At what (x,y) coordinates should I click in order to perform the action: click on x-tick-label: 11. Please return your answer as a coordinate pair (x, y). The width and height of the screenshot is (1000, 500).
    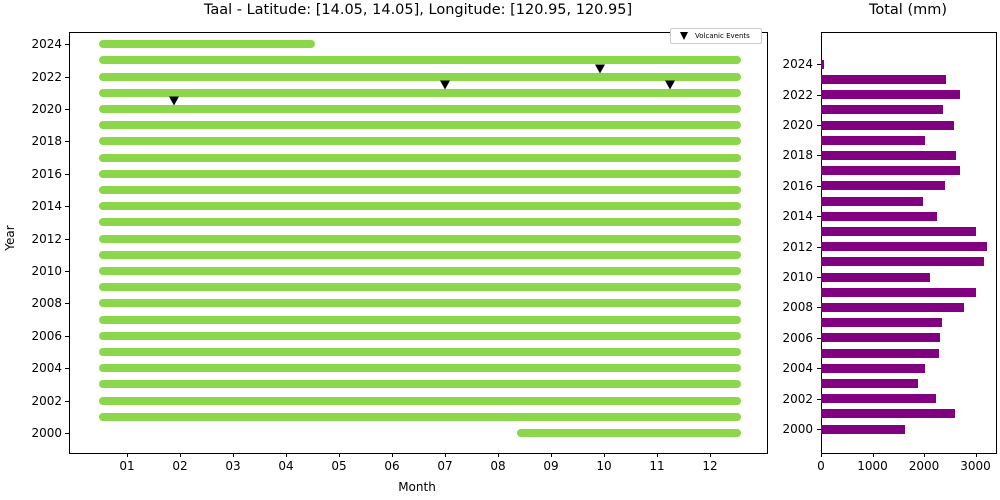
    Looking at the image, I should click on (657, 466).